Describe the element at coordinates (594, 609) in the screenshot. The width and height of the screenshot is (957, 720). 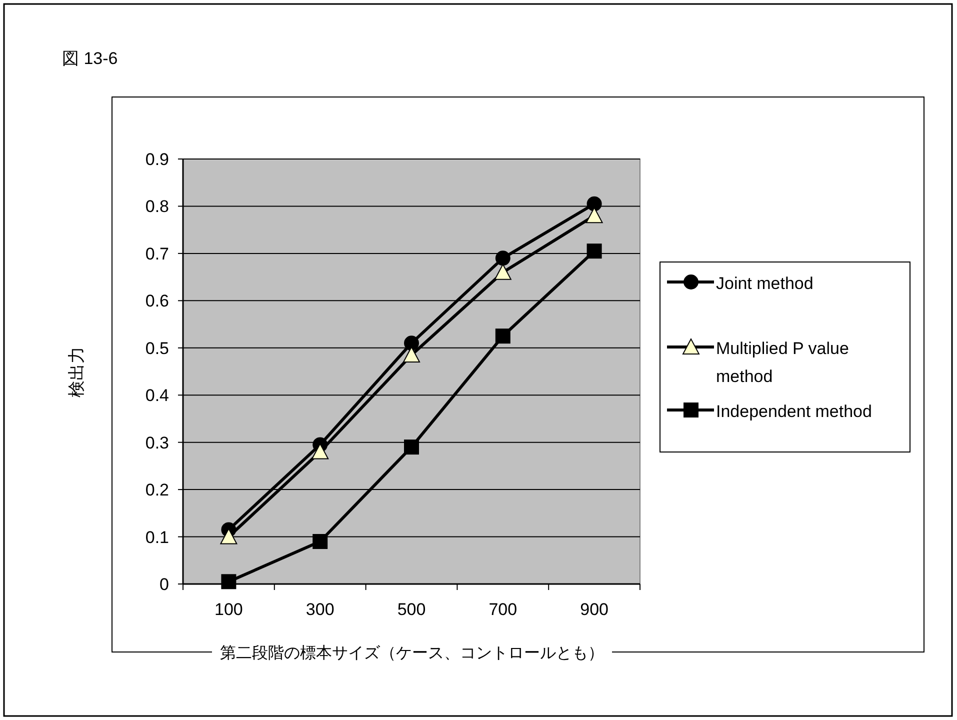
I see `x-tick-label: 900` at that location.